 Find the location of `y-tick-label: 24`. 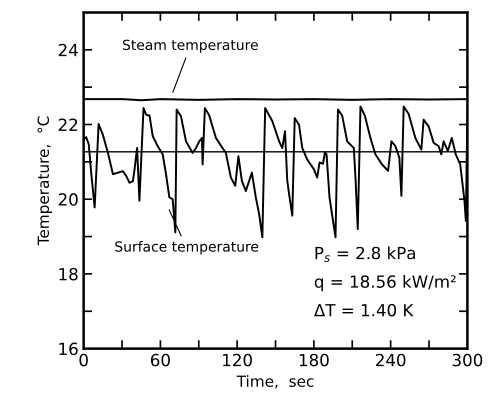

y-tick-label: 24 is located at coordinates (68, 50).